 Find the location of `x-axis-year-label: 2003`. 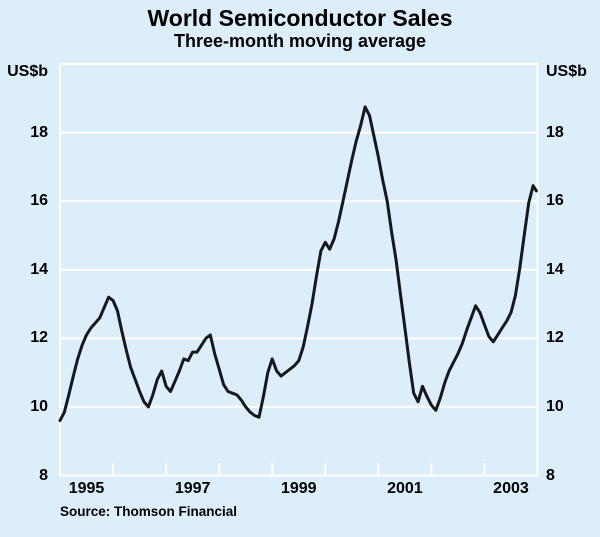

x-axis-year-label: 2003 is located at coordinates (511, 488).